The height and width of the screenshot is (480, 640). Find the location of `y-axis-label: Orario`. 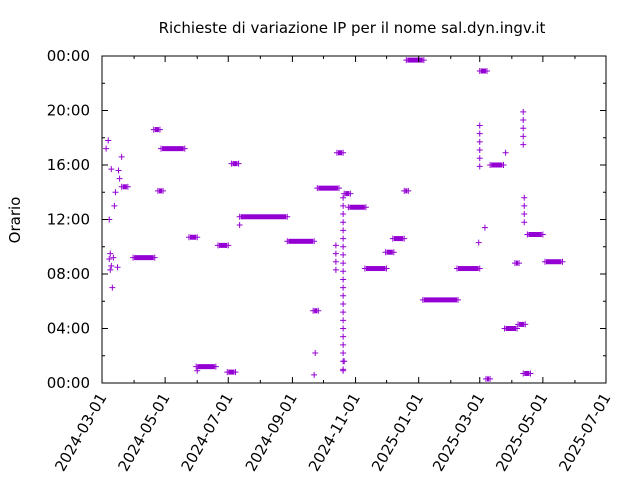

y-axis-label: Orario is located at coordinates (15, 220).